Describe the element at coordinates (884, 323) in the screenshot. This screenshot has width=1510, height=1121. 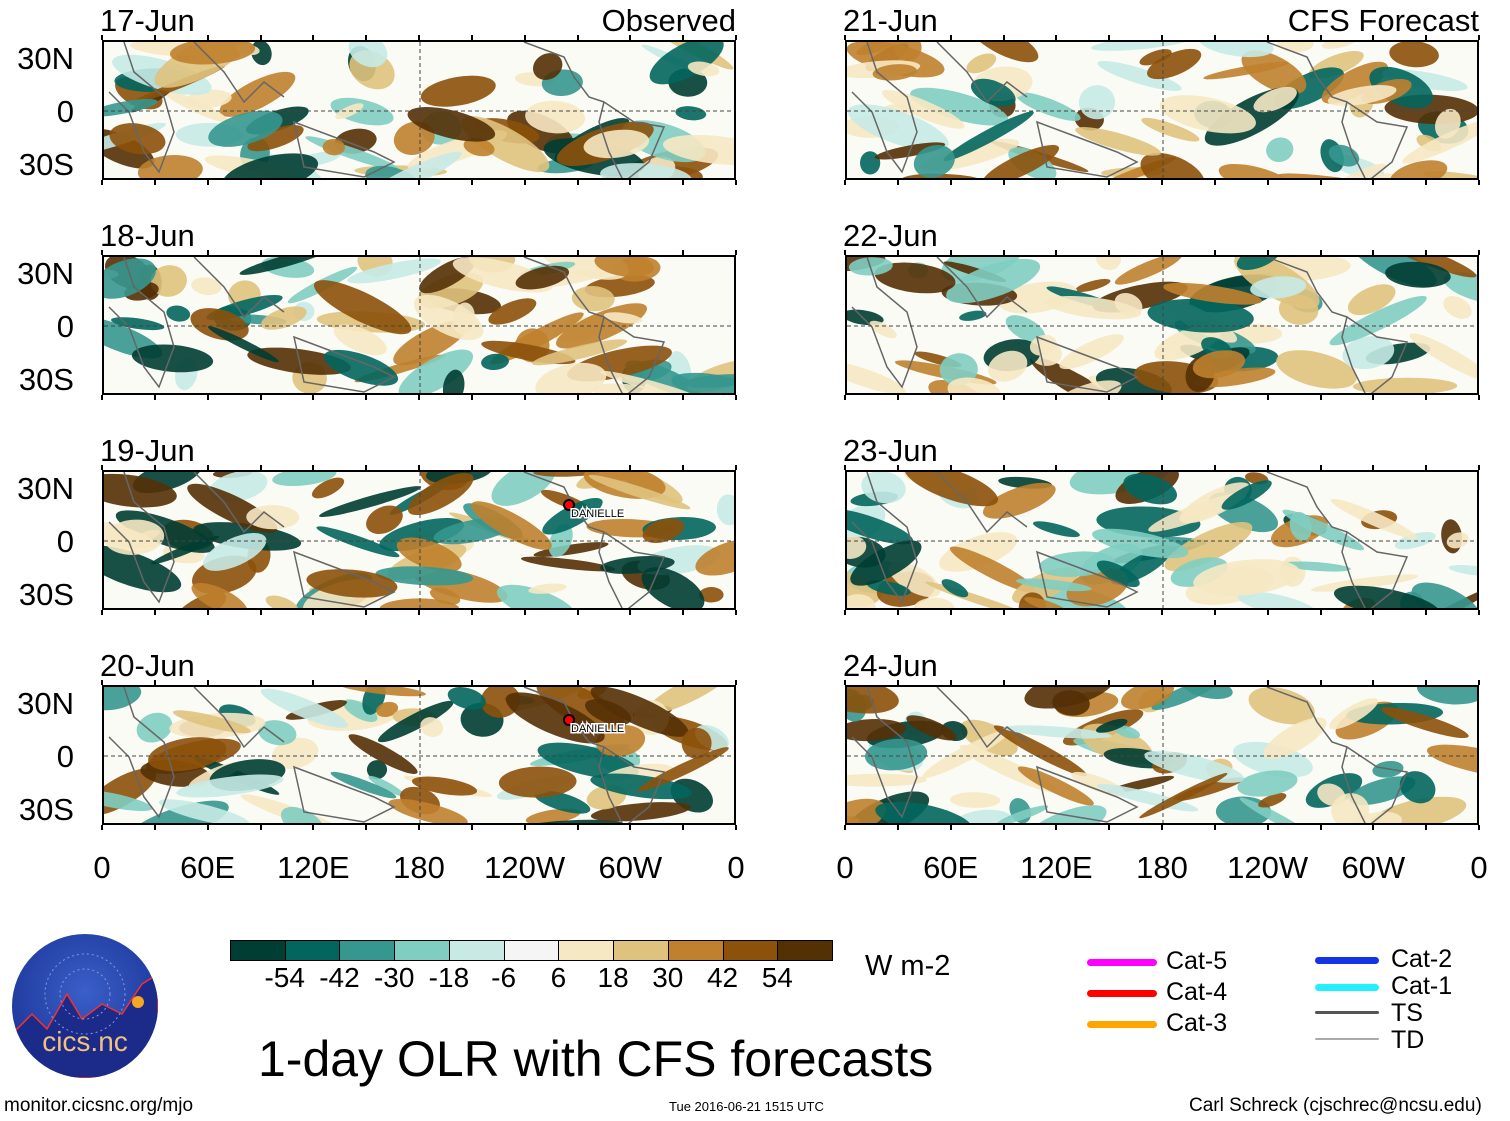
I see `coastline-africa` at that location.